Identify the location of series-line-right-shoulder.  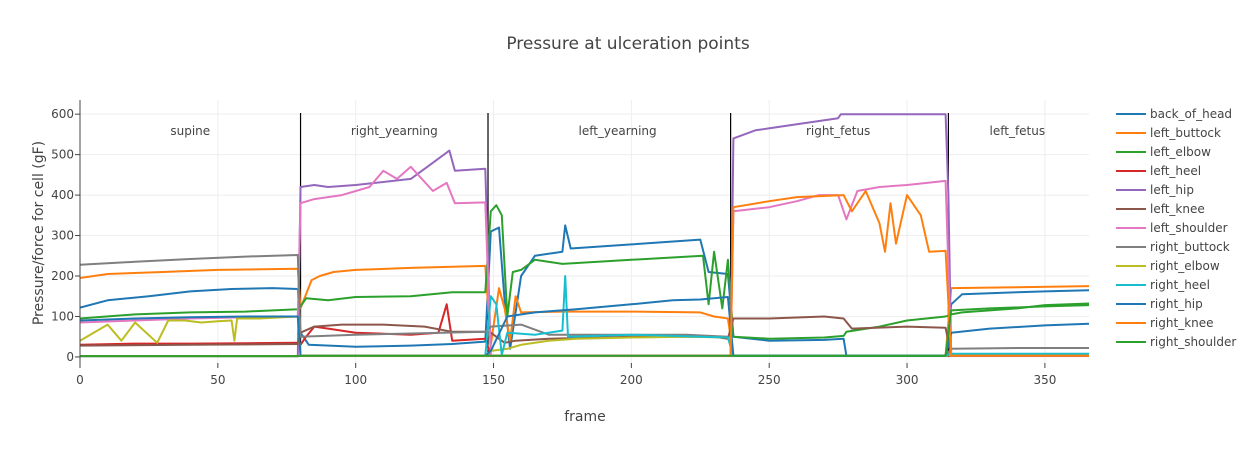
(585, 331).